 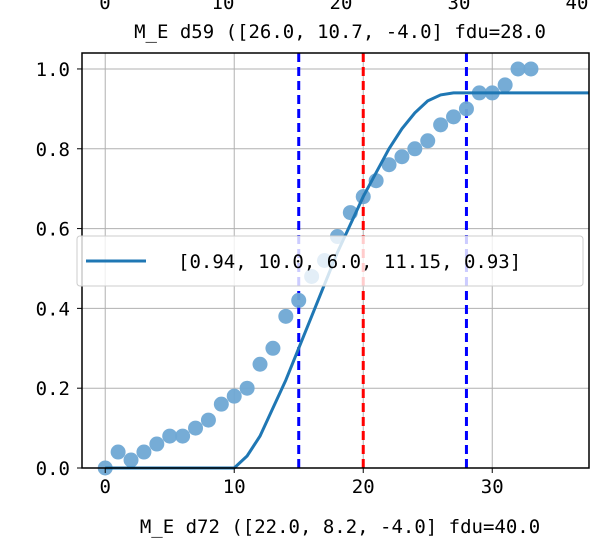 I want to click on y-tick-label: 0.0, so click(x=53, y=469).